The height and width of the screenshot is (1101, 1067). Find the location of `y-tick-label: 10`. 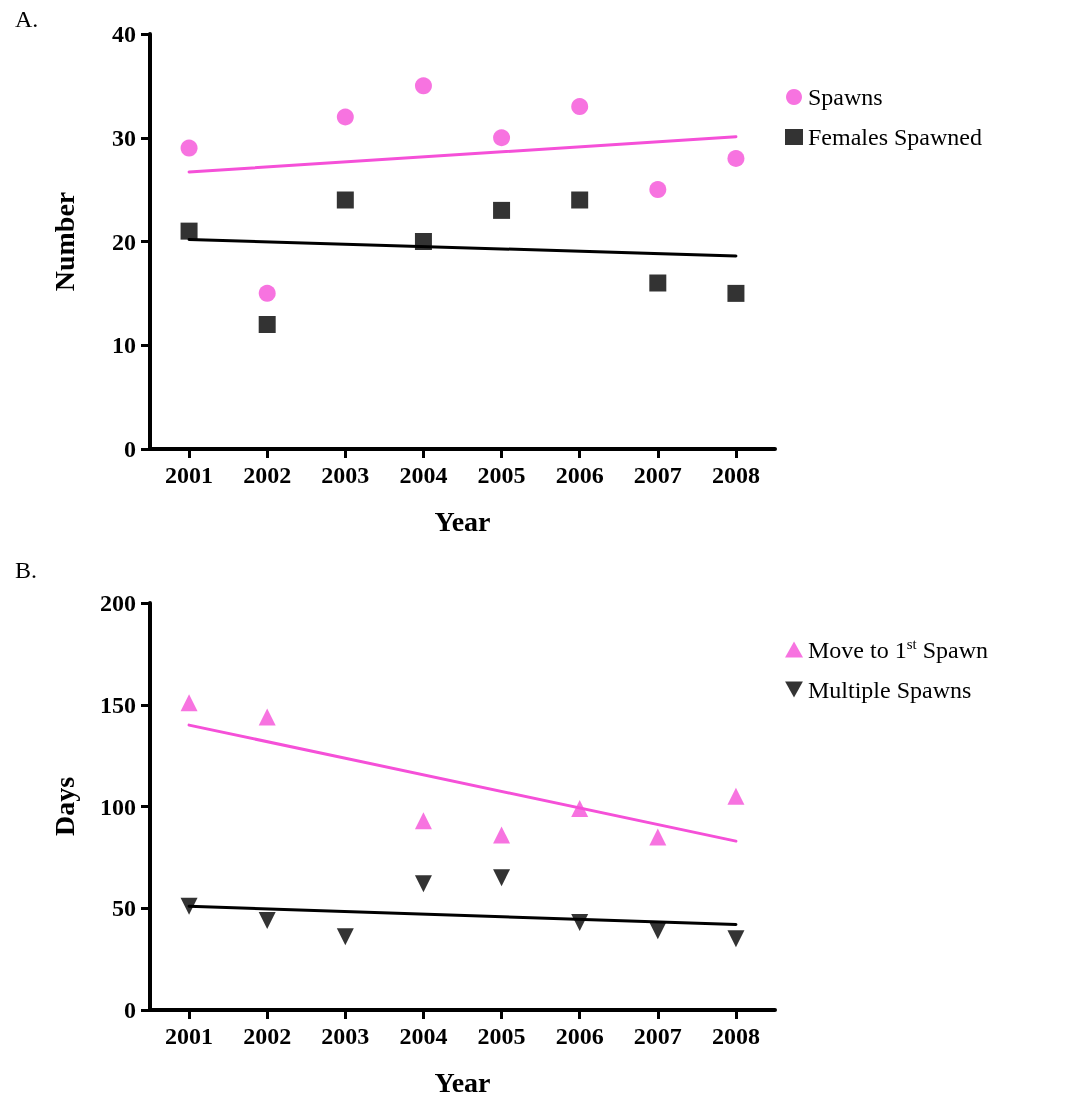

y-tick-label: 10 is located at coordinates (124, 345).